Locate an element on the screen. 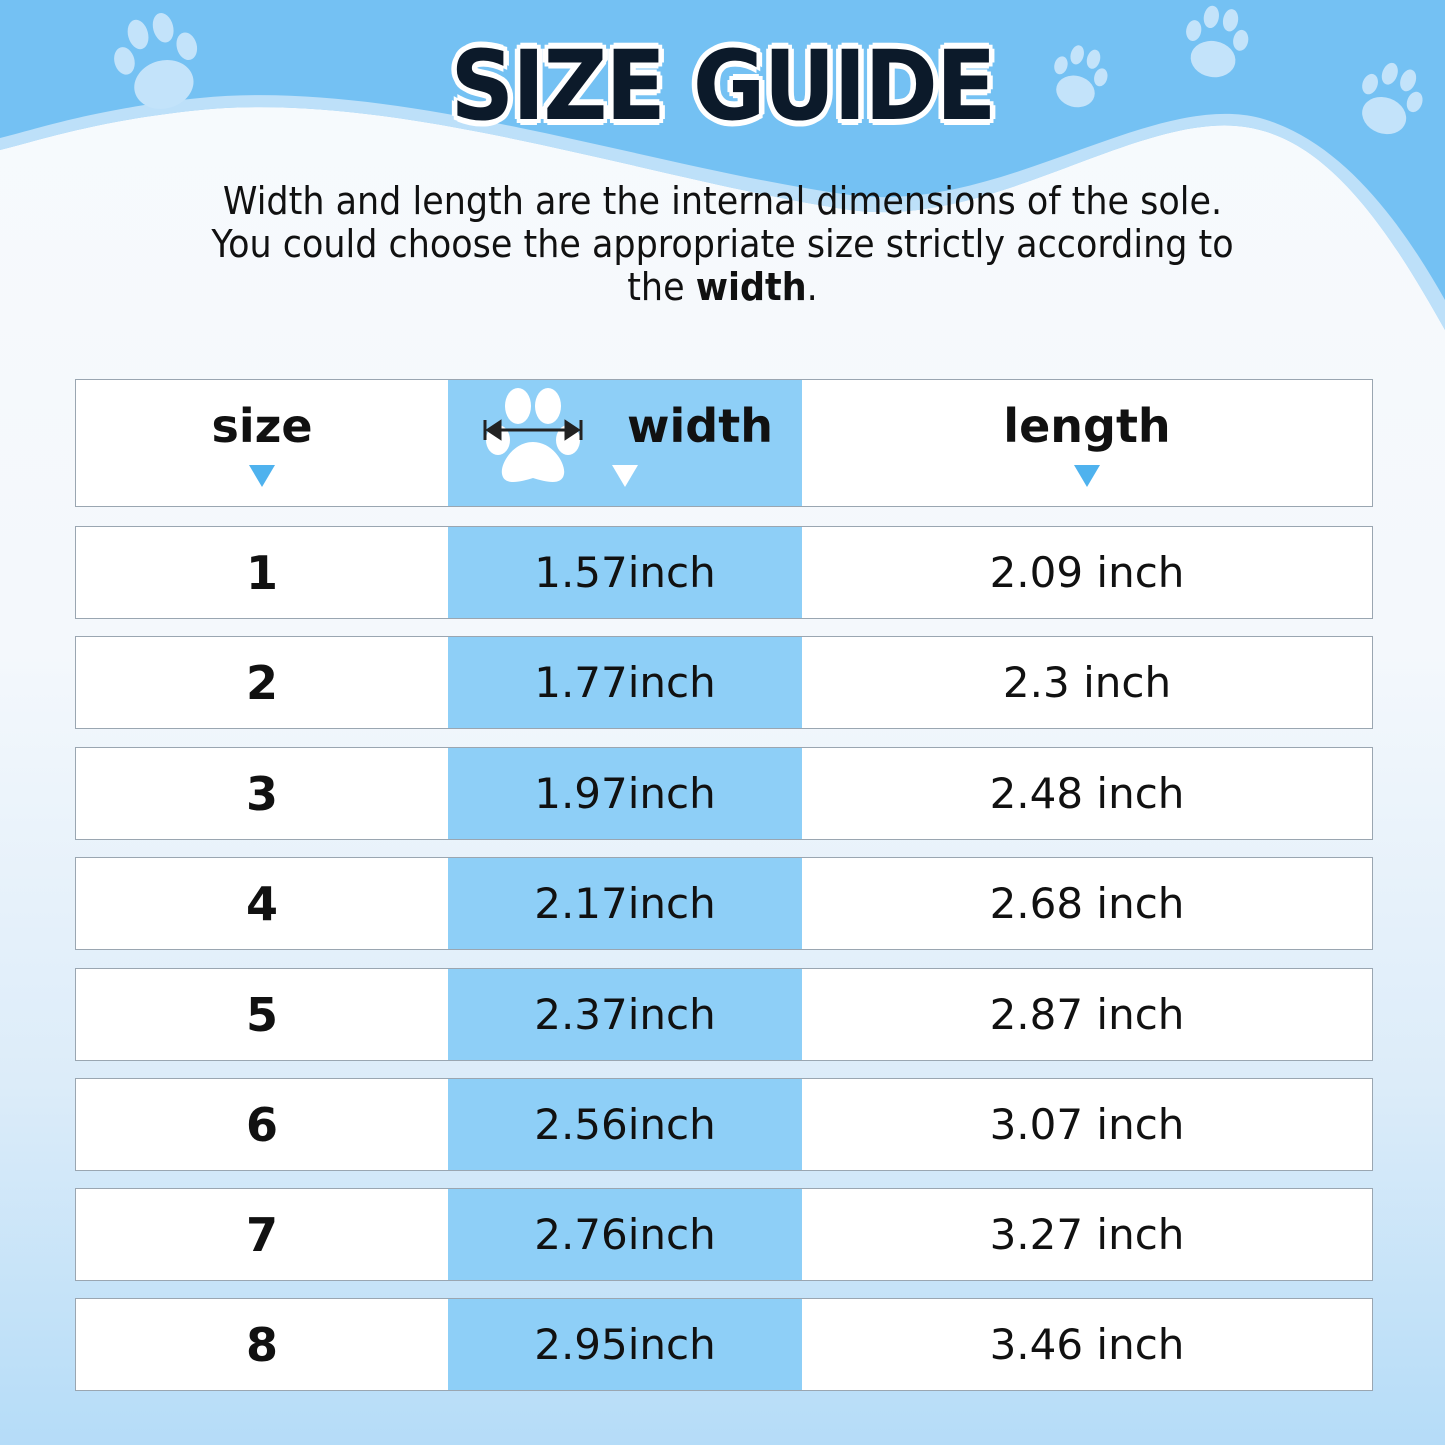 The height and width of the screenshot is (1445, 1445). table-row: 1 1.57inch 2.09 inch is located at coordinates (724, 572).